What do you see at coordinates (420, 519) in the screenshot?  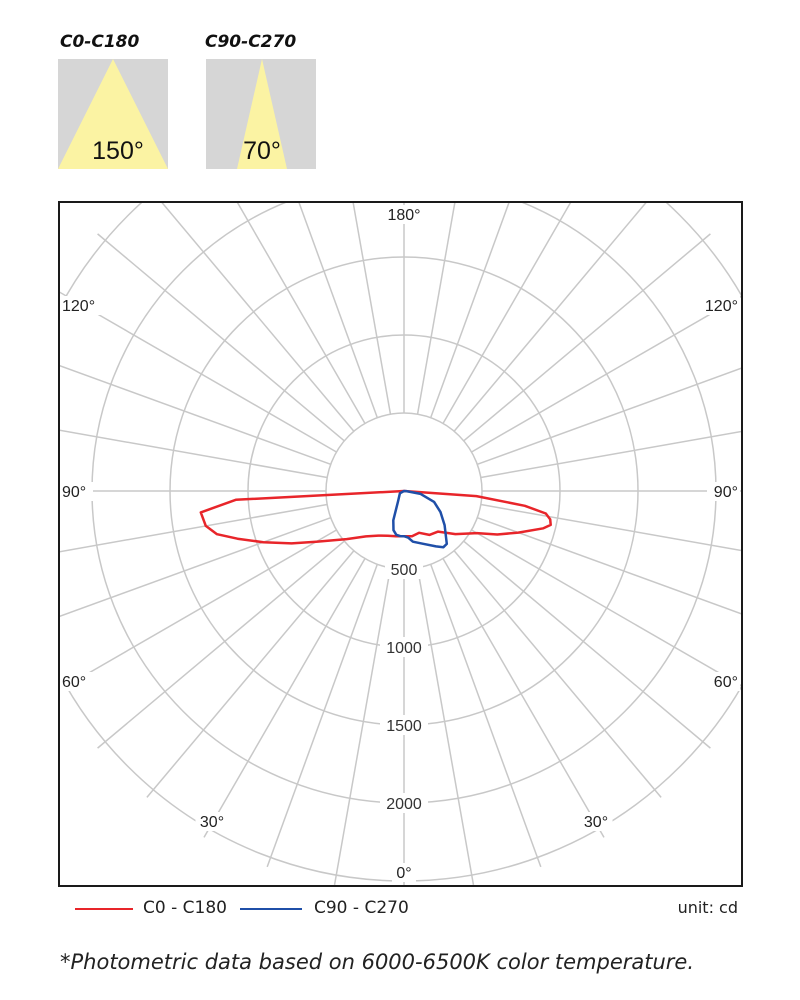 I see `series-line-c90-c270` at bounding box center [420, 519].